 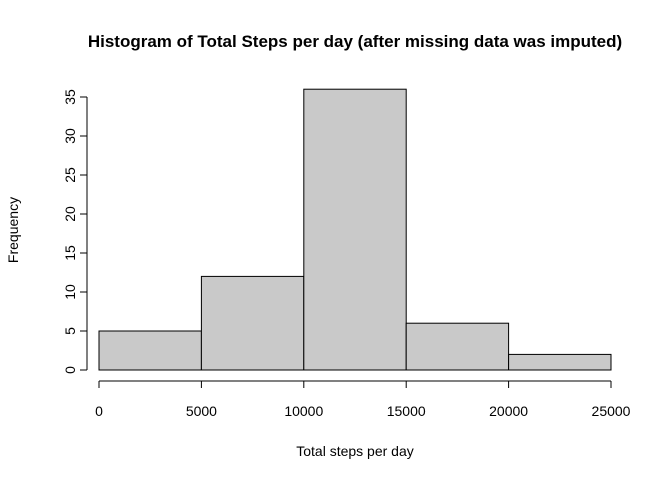 I want to click on y-tick-label-6: 30, so click(x=70, y=136).